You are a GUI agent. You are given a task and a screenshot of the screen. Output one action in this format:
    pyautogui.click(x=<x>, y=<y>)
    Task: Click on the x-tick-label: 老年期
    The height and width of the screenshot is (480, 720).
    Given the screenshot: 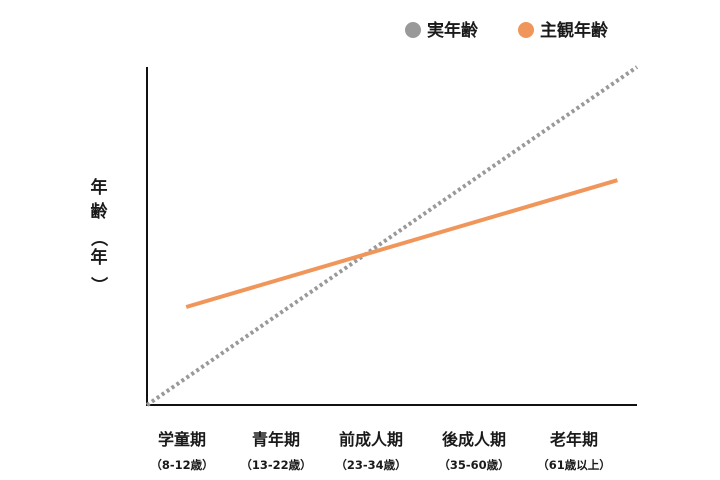 What is the action you would take?
    pyautogui.click(x=573, y=439)
    